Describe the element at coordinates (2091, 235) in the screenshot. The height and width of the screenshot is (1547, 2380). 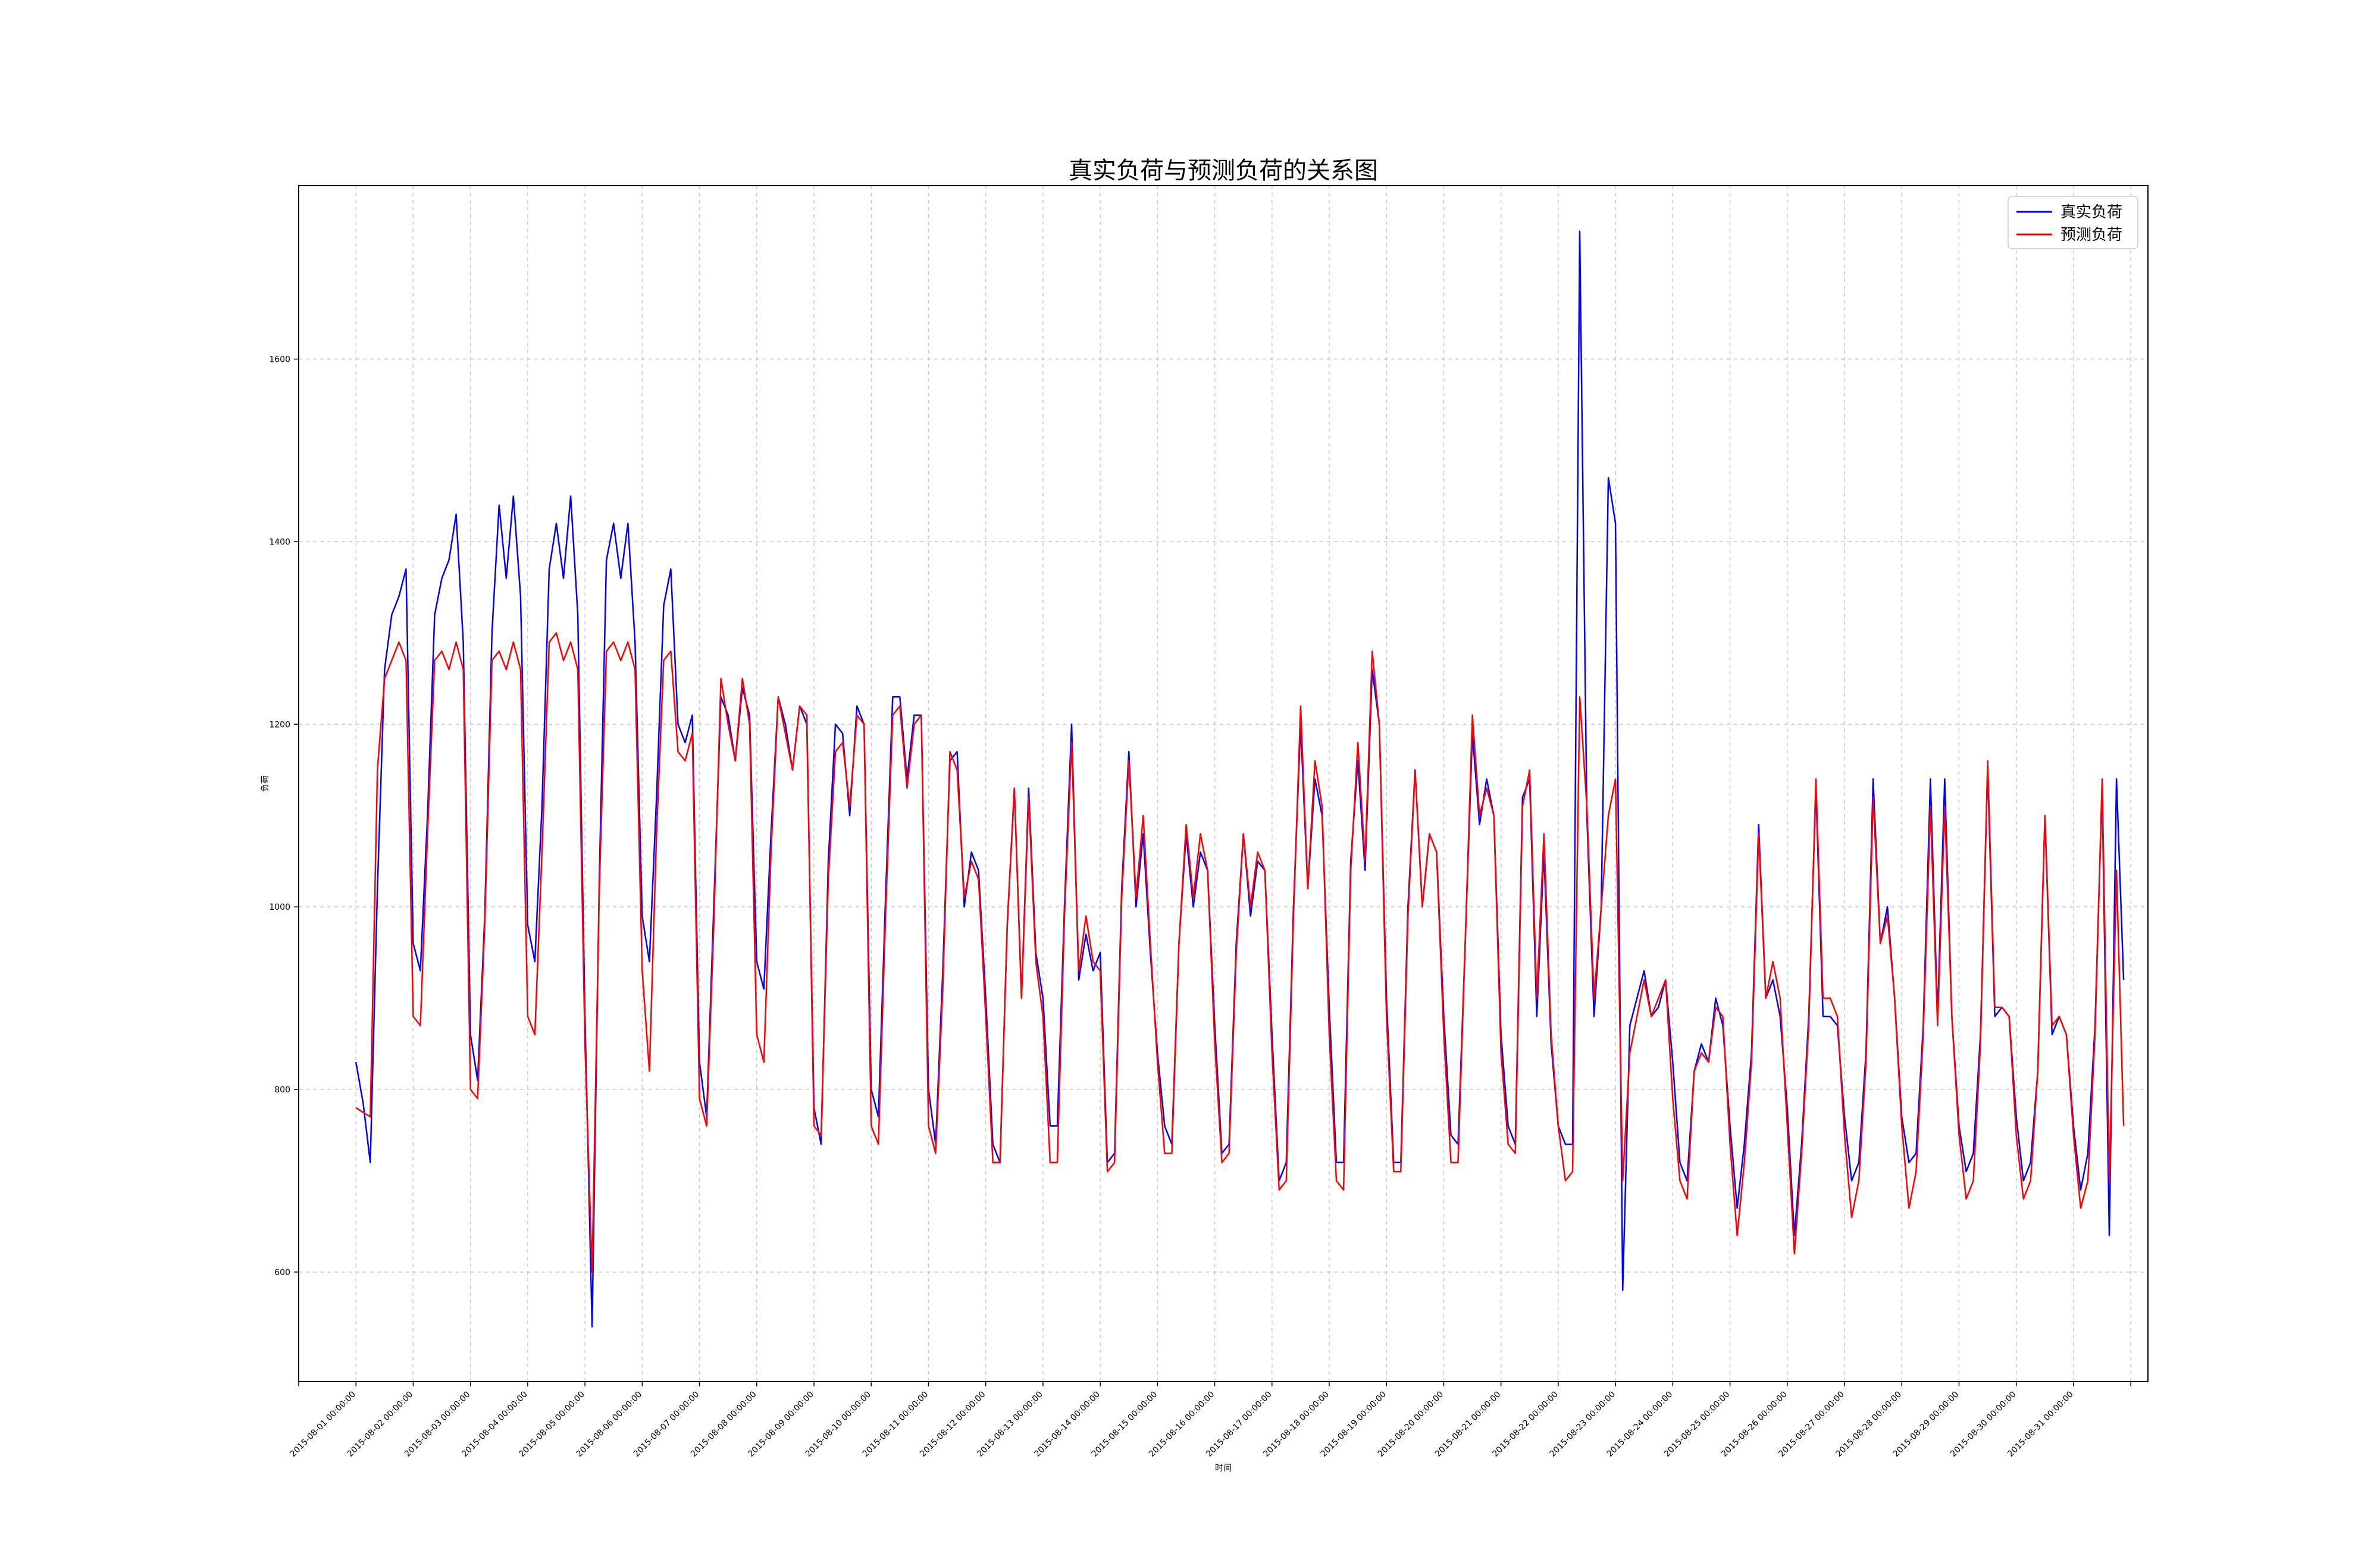
I see `legend-label-1: 预测负荷` at that location.